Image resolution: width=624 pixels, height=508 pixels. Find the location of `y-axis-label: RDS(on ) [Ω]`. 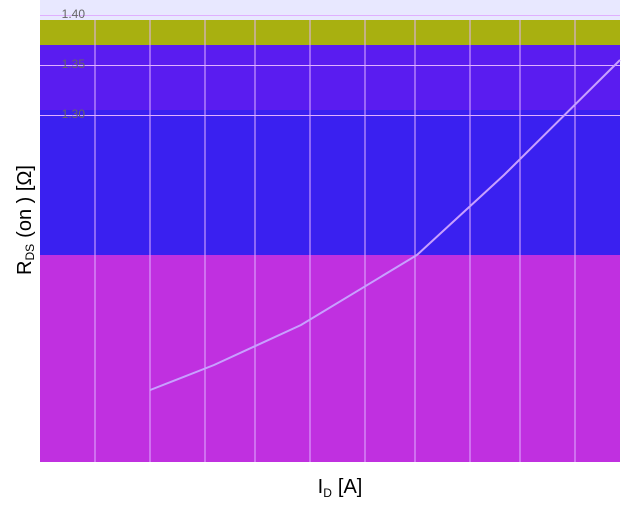

y-axis-label: RDS(on ) [Ω] is located at coordinates (25, 220).